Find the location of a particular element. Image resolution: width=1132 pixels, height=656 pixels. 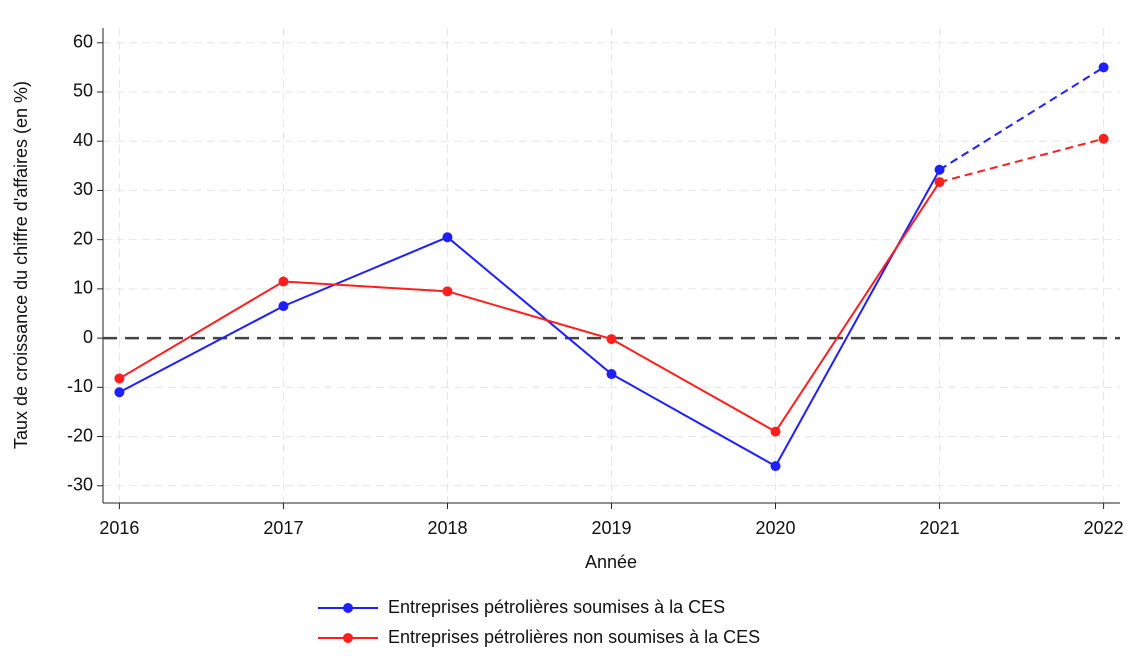

y-tick-label: 60 is located at coordinates (83, 42).